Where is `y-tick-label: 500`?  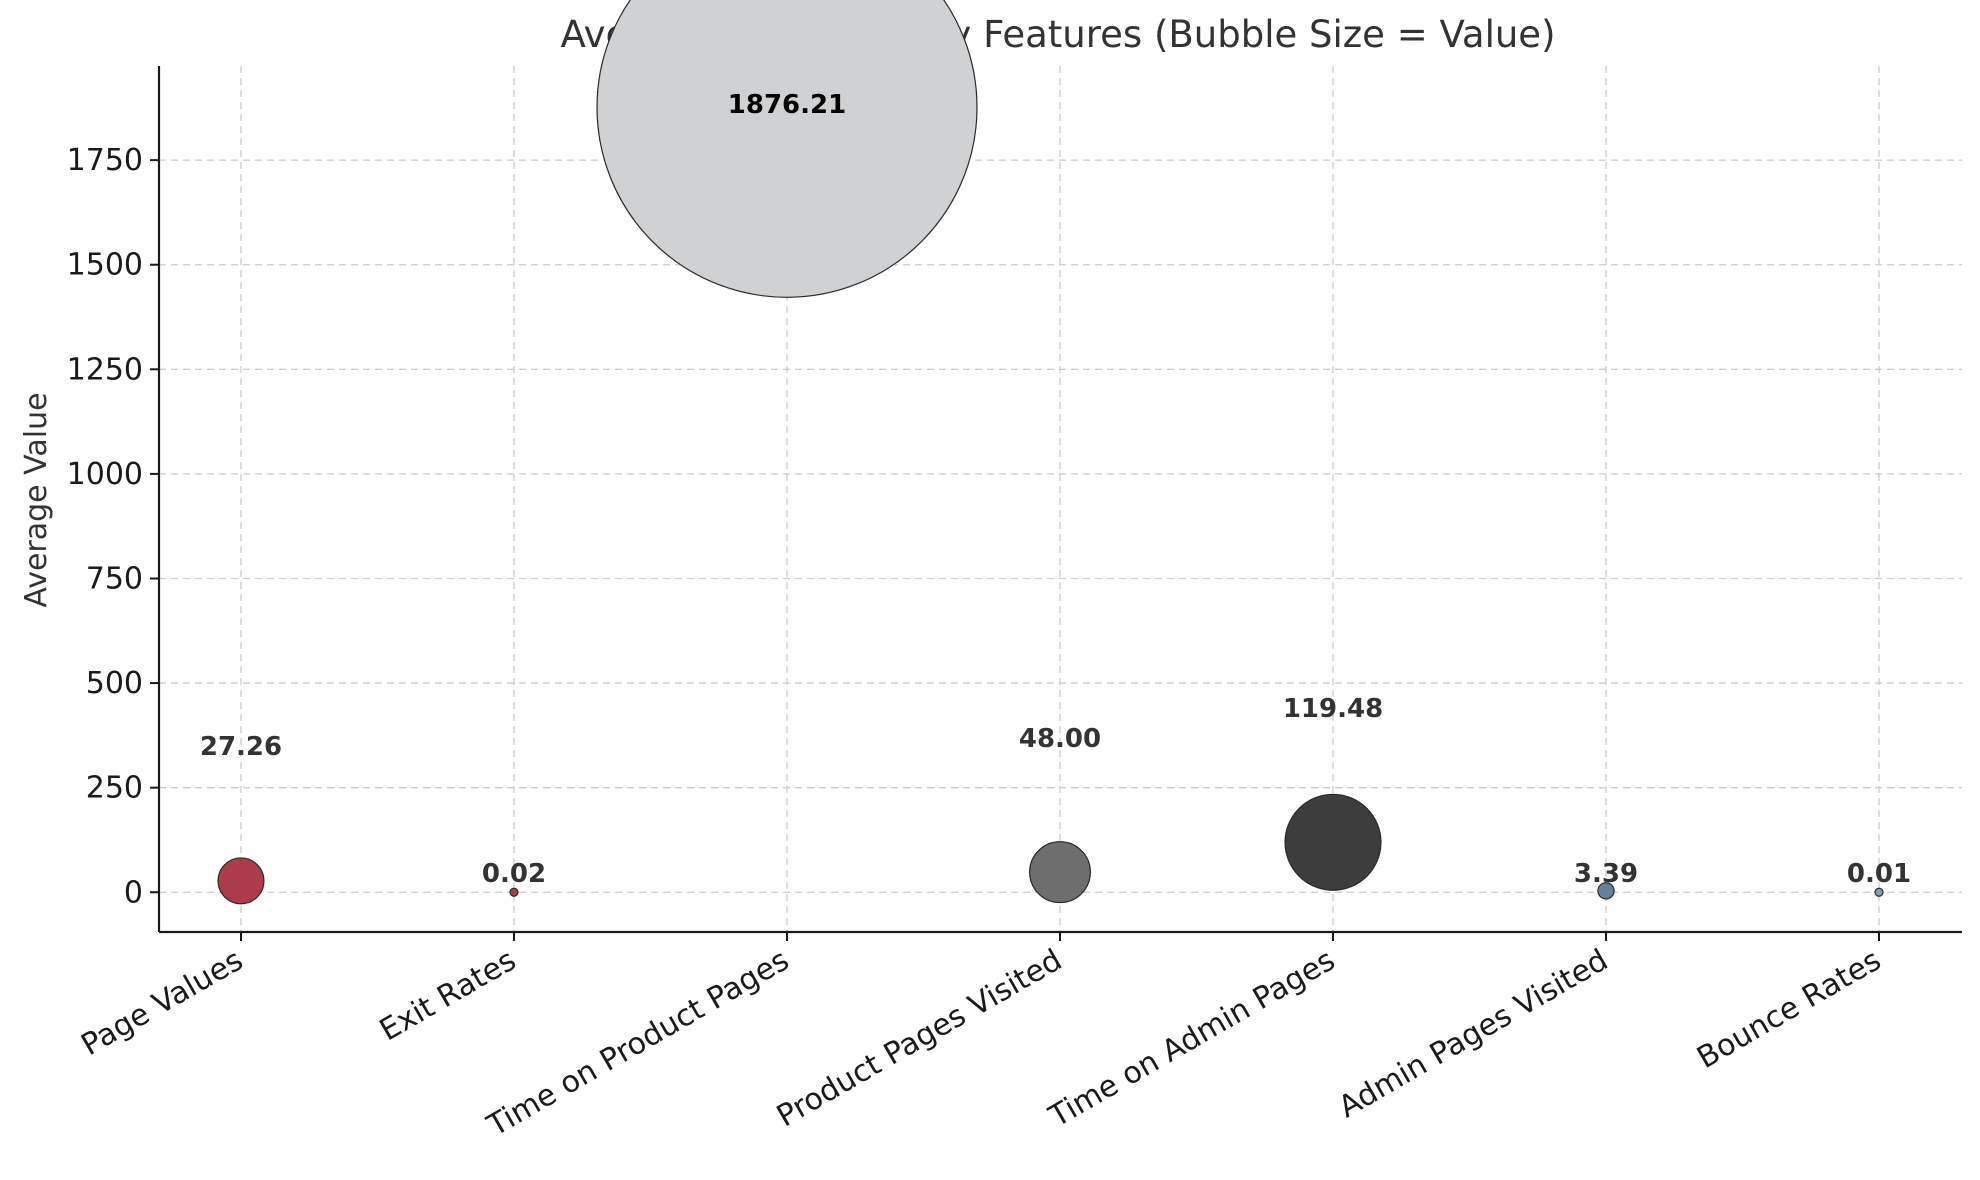 y-tick-label: 500 is located at coordinates (114, 683).